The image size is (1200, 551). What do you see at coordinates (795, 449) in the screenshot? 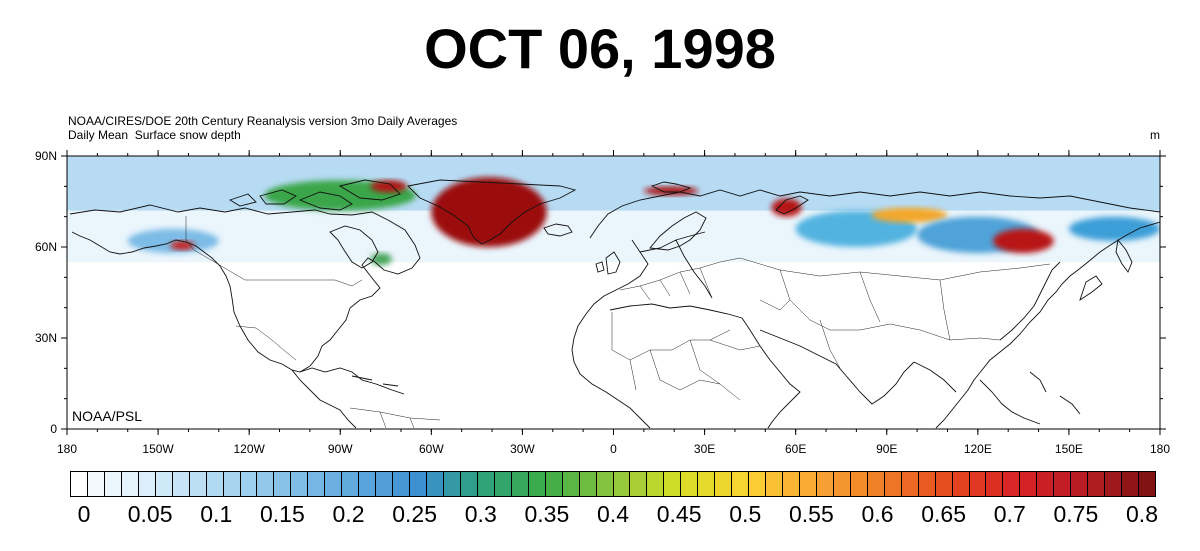
I see `lon-label: 60E` at bounding box center [795, 449].